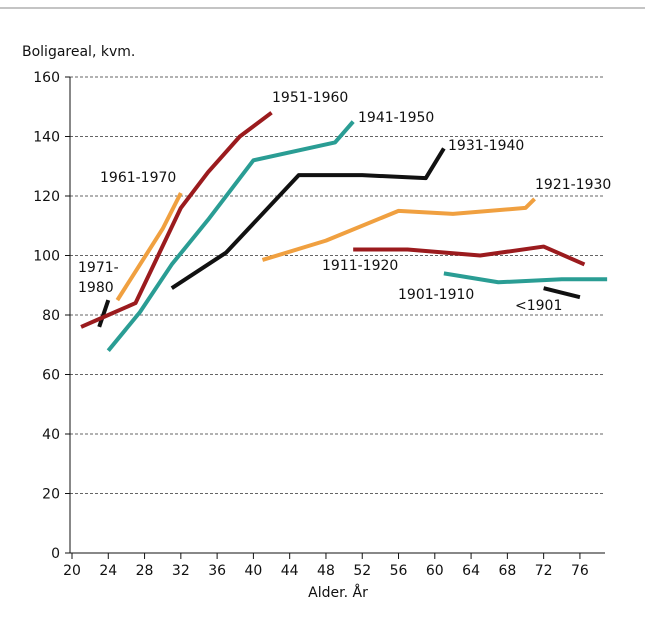  I want to click on x-tick-label: 48, so click(326, 571).